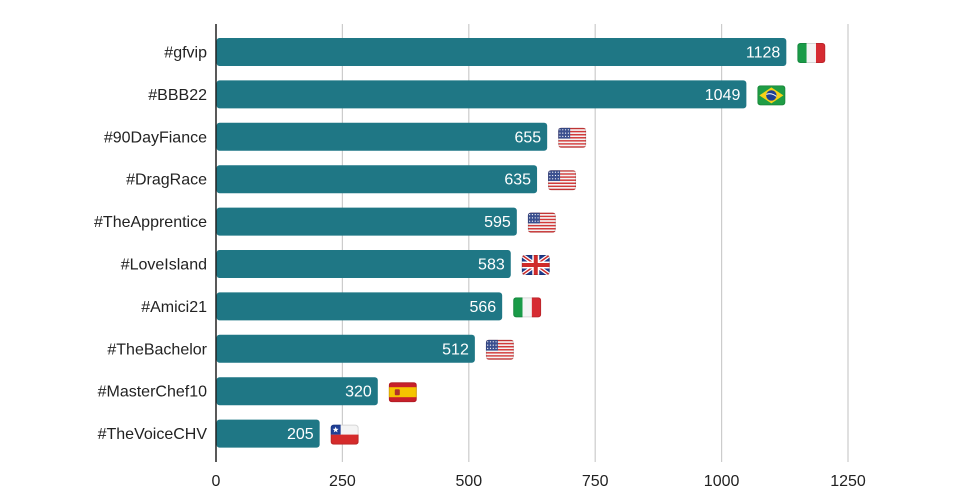  What do you see at coordinates (342, 481) in the screenshot?
I see `x-tick-label: 250` at bounding box center [342, 481].